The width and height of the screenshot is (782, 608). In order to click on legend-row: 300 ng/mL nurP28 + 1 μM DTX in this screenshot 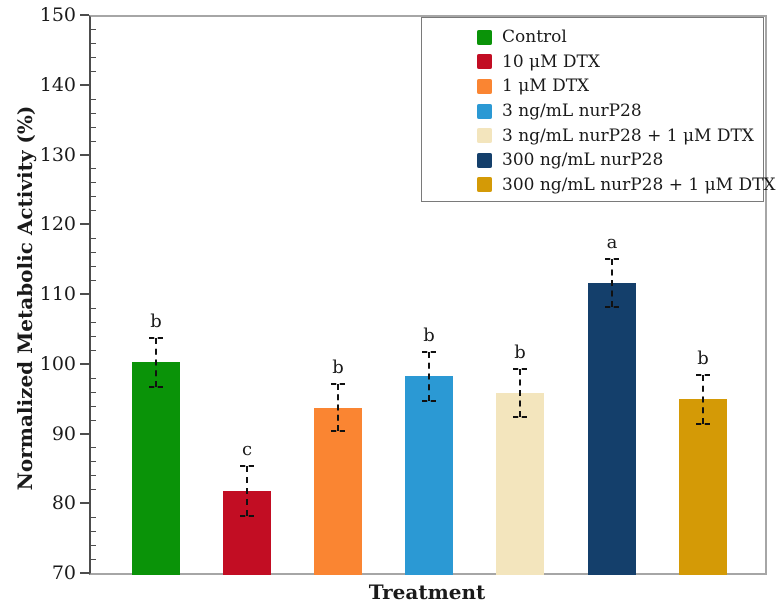, I will do `click(599, 185)`.